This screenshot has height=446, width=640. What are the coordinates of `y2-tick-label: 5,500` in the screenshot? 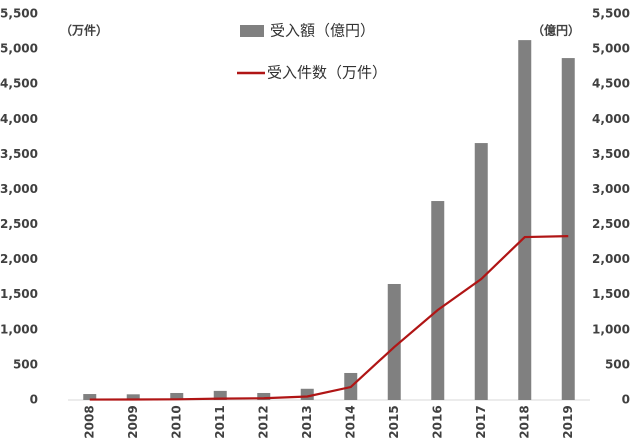 It's located at (611, 14).